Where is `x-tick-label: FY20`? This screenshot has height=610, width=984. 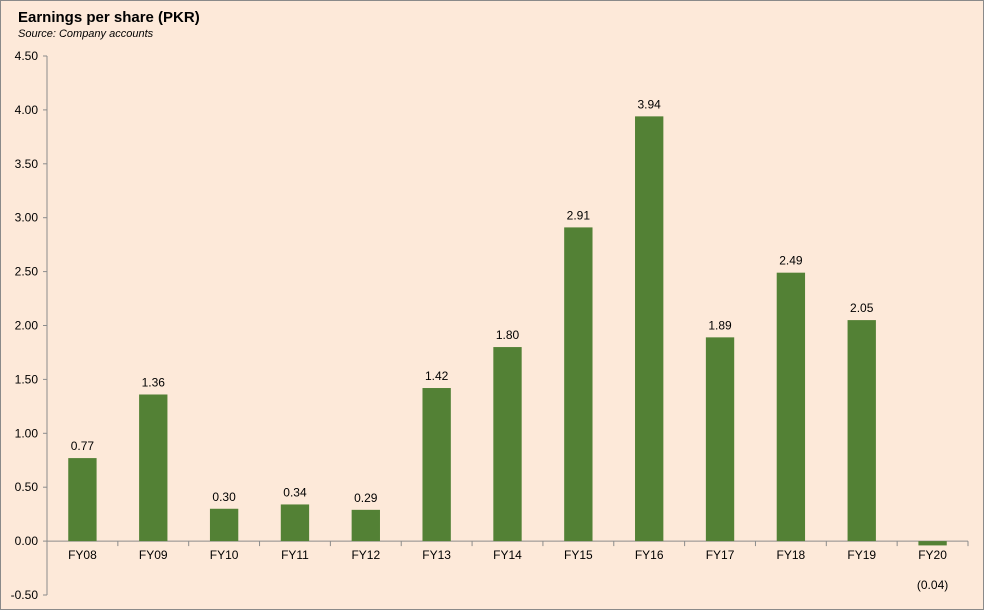
x-tick-label: FY20 is located at coordinates (932, 555).